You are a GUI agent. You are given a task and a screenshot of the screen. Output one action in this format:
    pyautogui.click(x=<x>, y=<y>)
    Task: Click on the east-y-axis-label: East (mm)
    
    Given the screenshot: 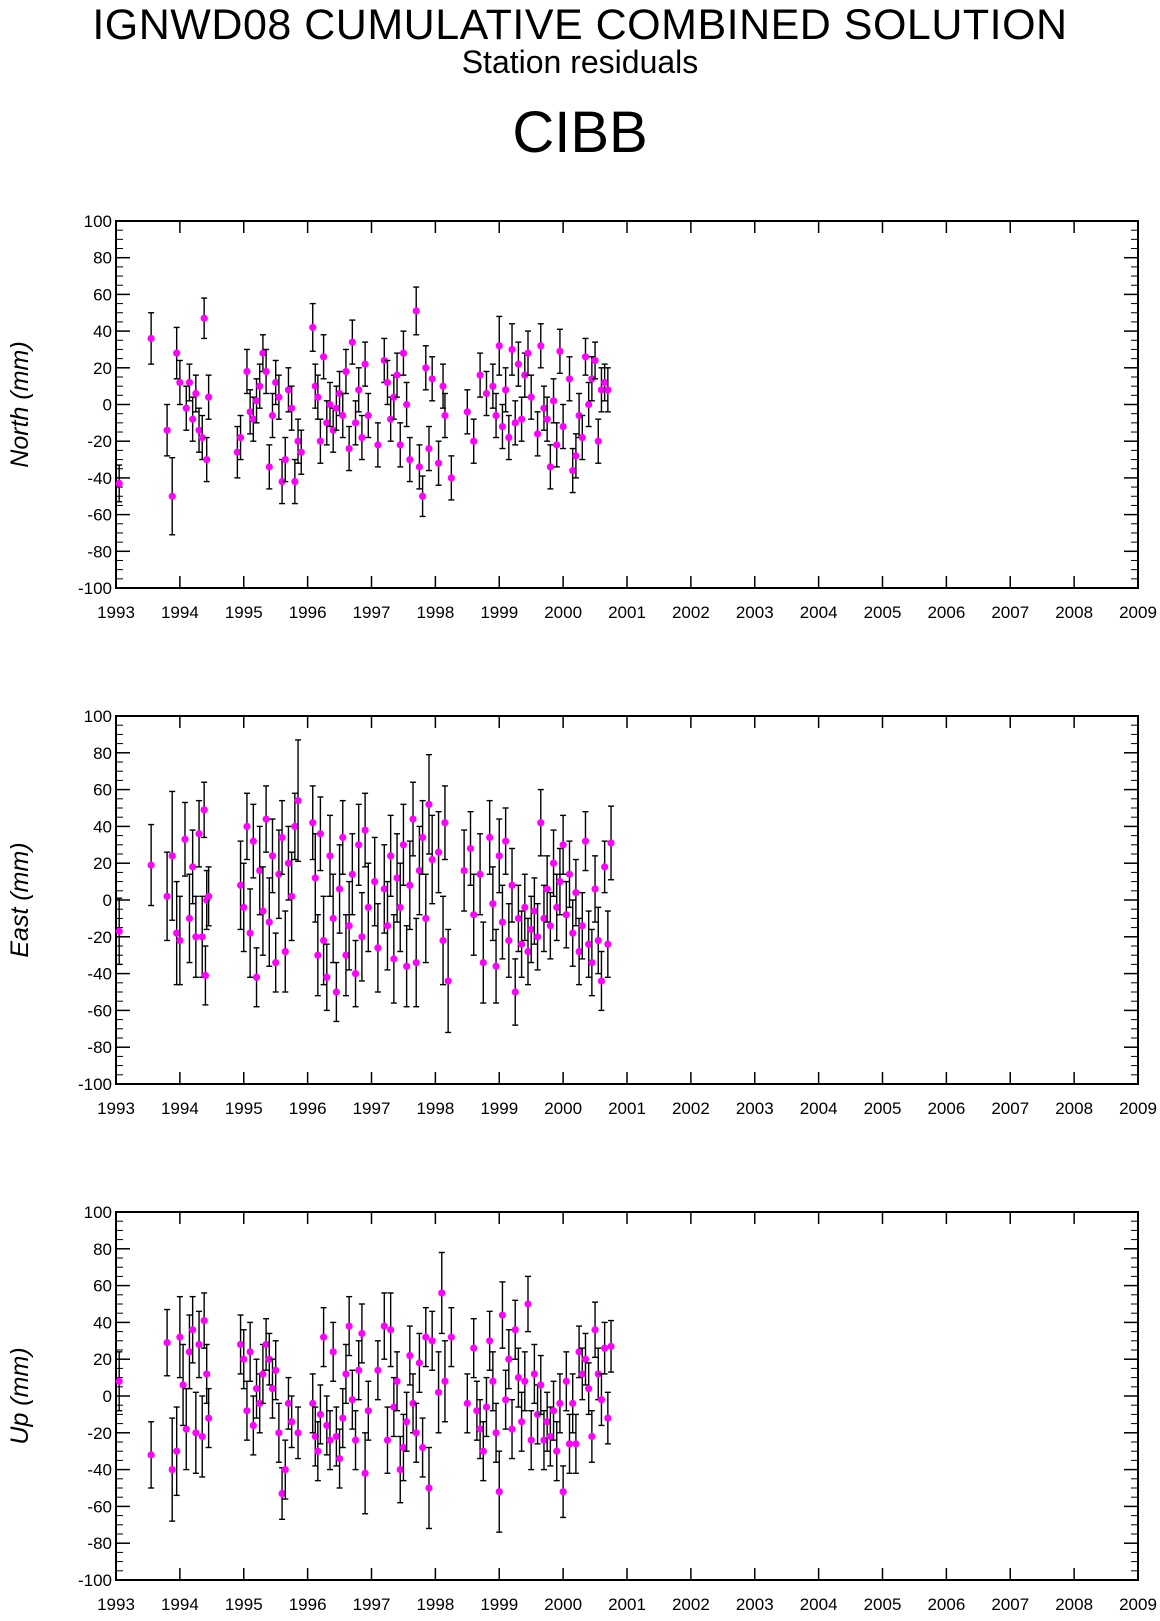 What is the action you would take?
    pyautogui.click(x=20, y=899)
    